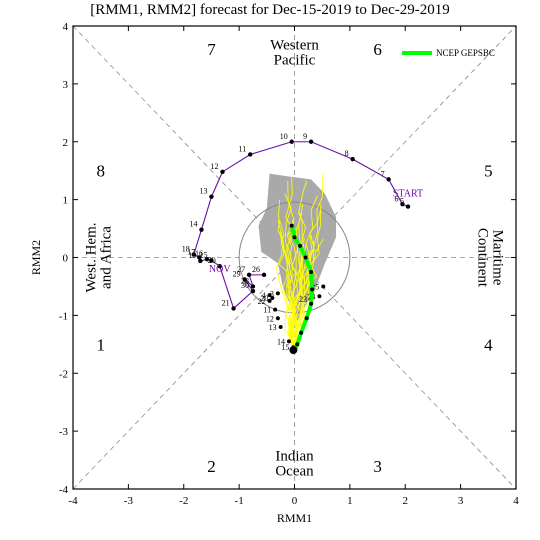  Describe the element at coordinates (295, 61) in the screenshot. I see `region-label-line: Pacific` at that location.